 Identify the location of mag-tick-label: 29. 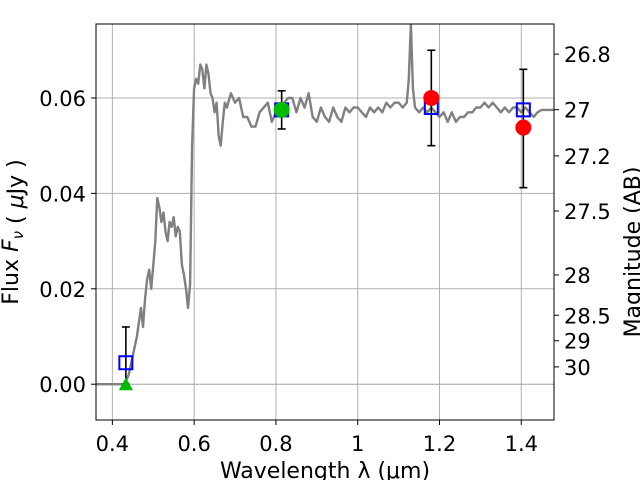
(577, 342).